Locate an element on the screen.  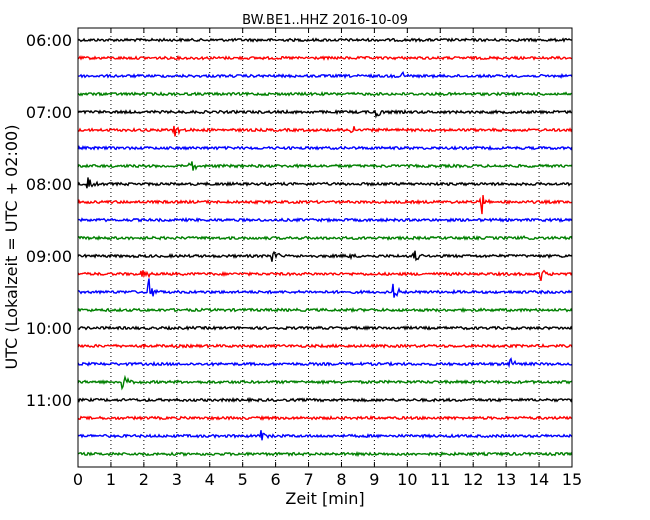
y-axis-label: UTC (Lokalzeit = UTC + 02:00) is located at coordinates (11, 247).